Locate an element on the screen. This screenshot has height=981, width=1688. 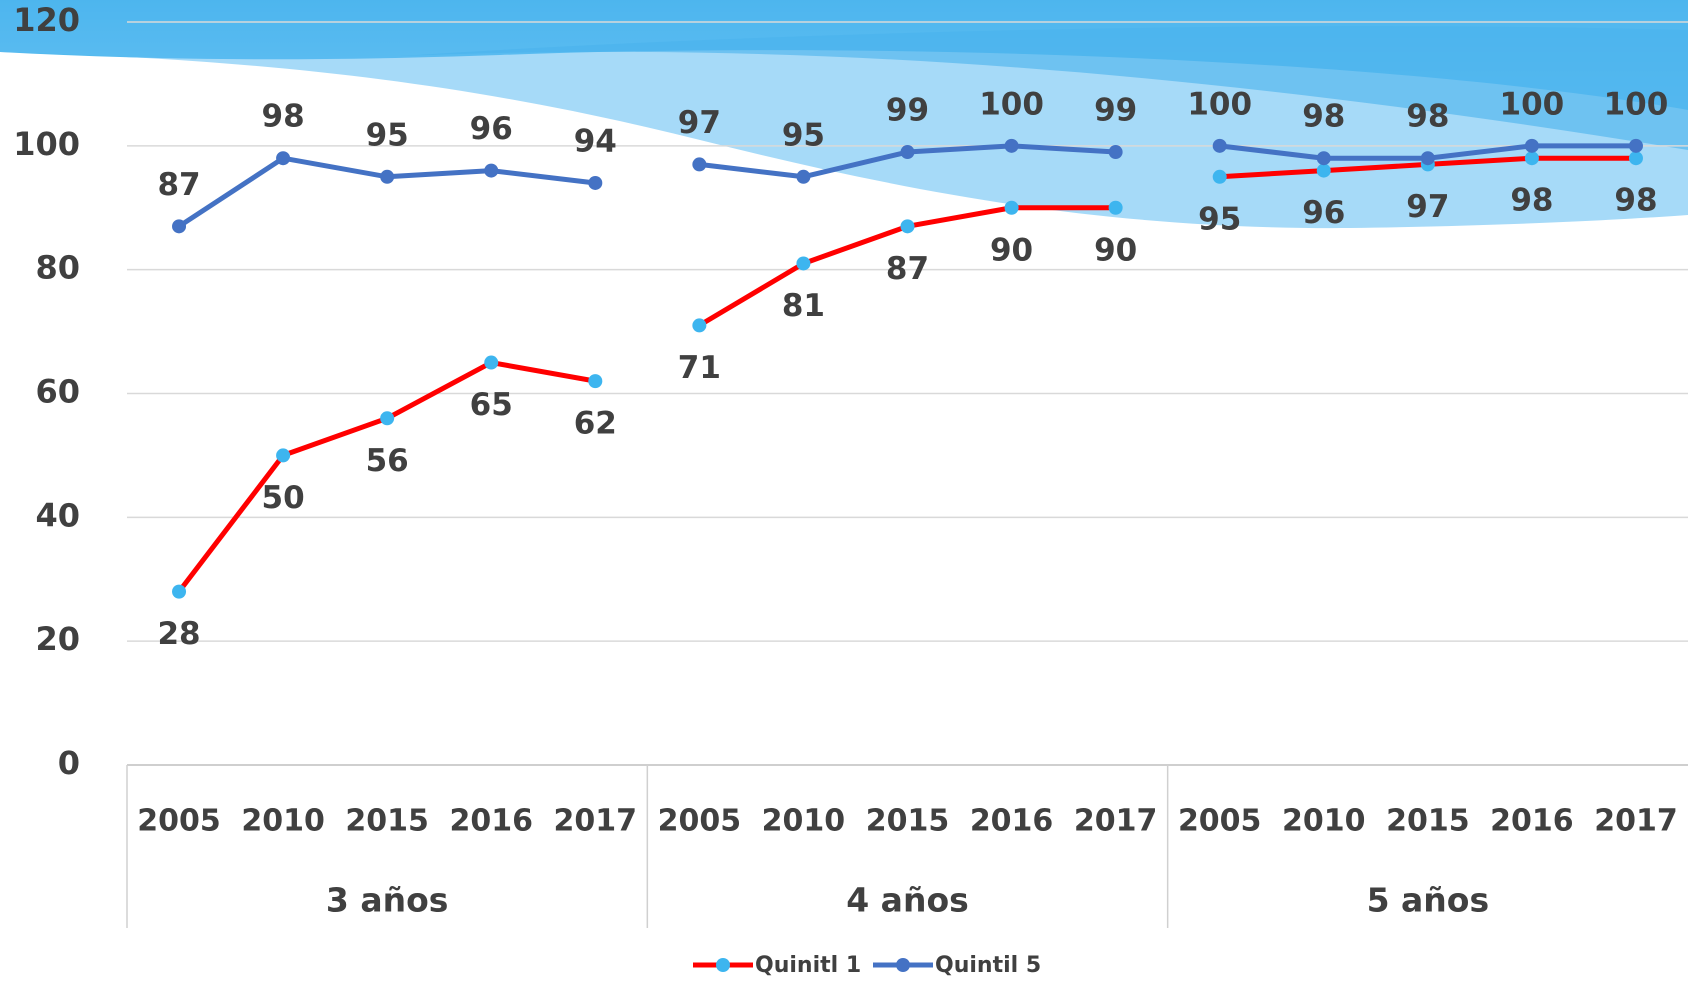
data-label: 28 is located at coordinates (178, 634).